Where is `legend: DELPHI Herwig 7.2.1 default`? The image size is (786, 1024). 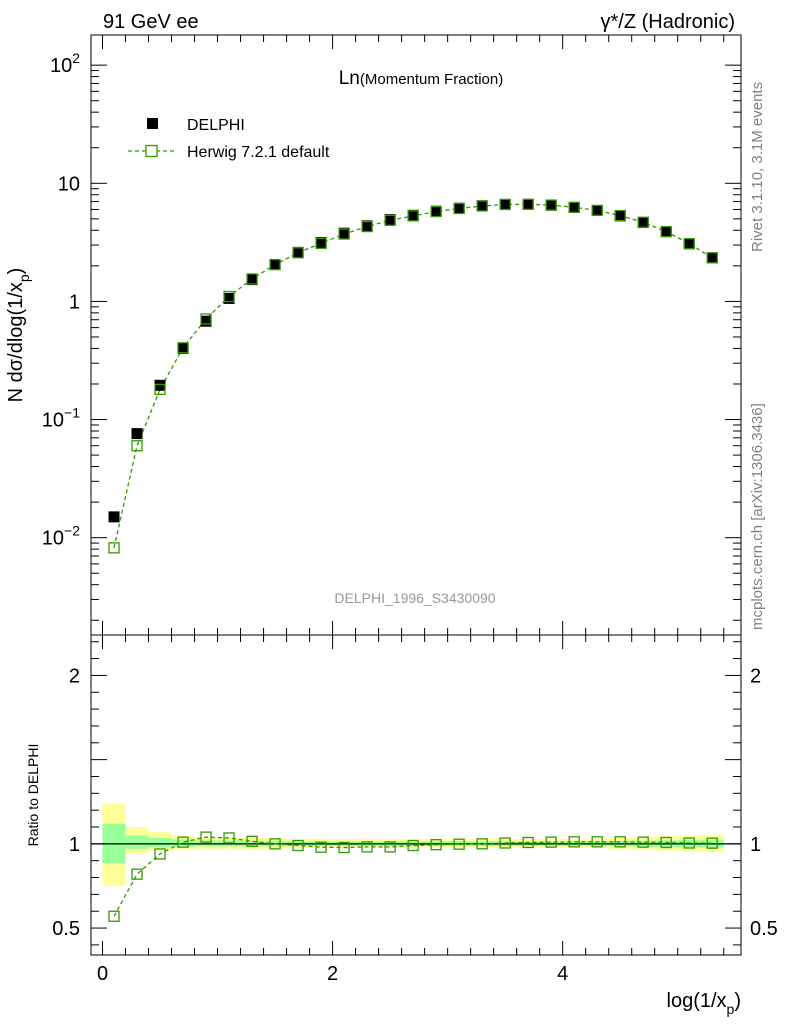 legend: DELPHI Herwig 7.2.1 default is located at coordinates (229, 139).